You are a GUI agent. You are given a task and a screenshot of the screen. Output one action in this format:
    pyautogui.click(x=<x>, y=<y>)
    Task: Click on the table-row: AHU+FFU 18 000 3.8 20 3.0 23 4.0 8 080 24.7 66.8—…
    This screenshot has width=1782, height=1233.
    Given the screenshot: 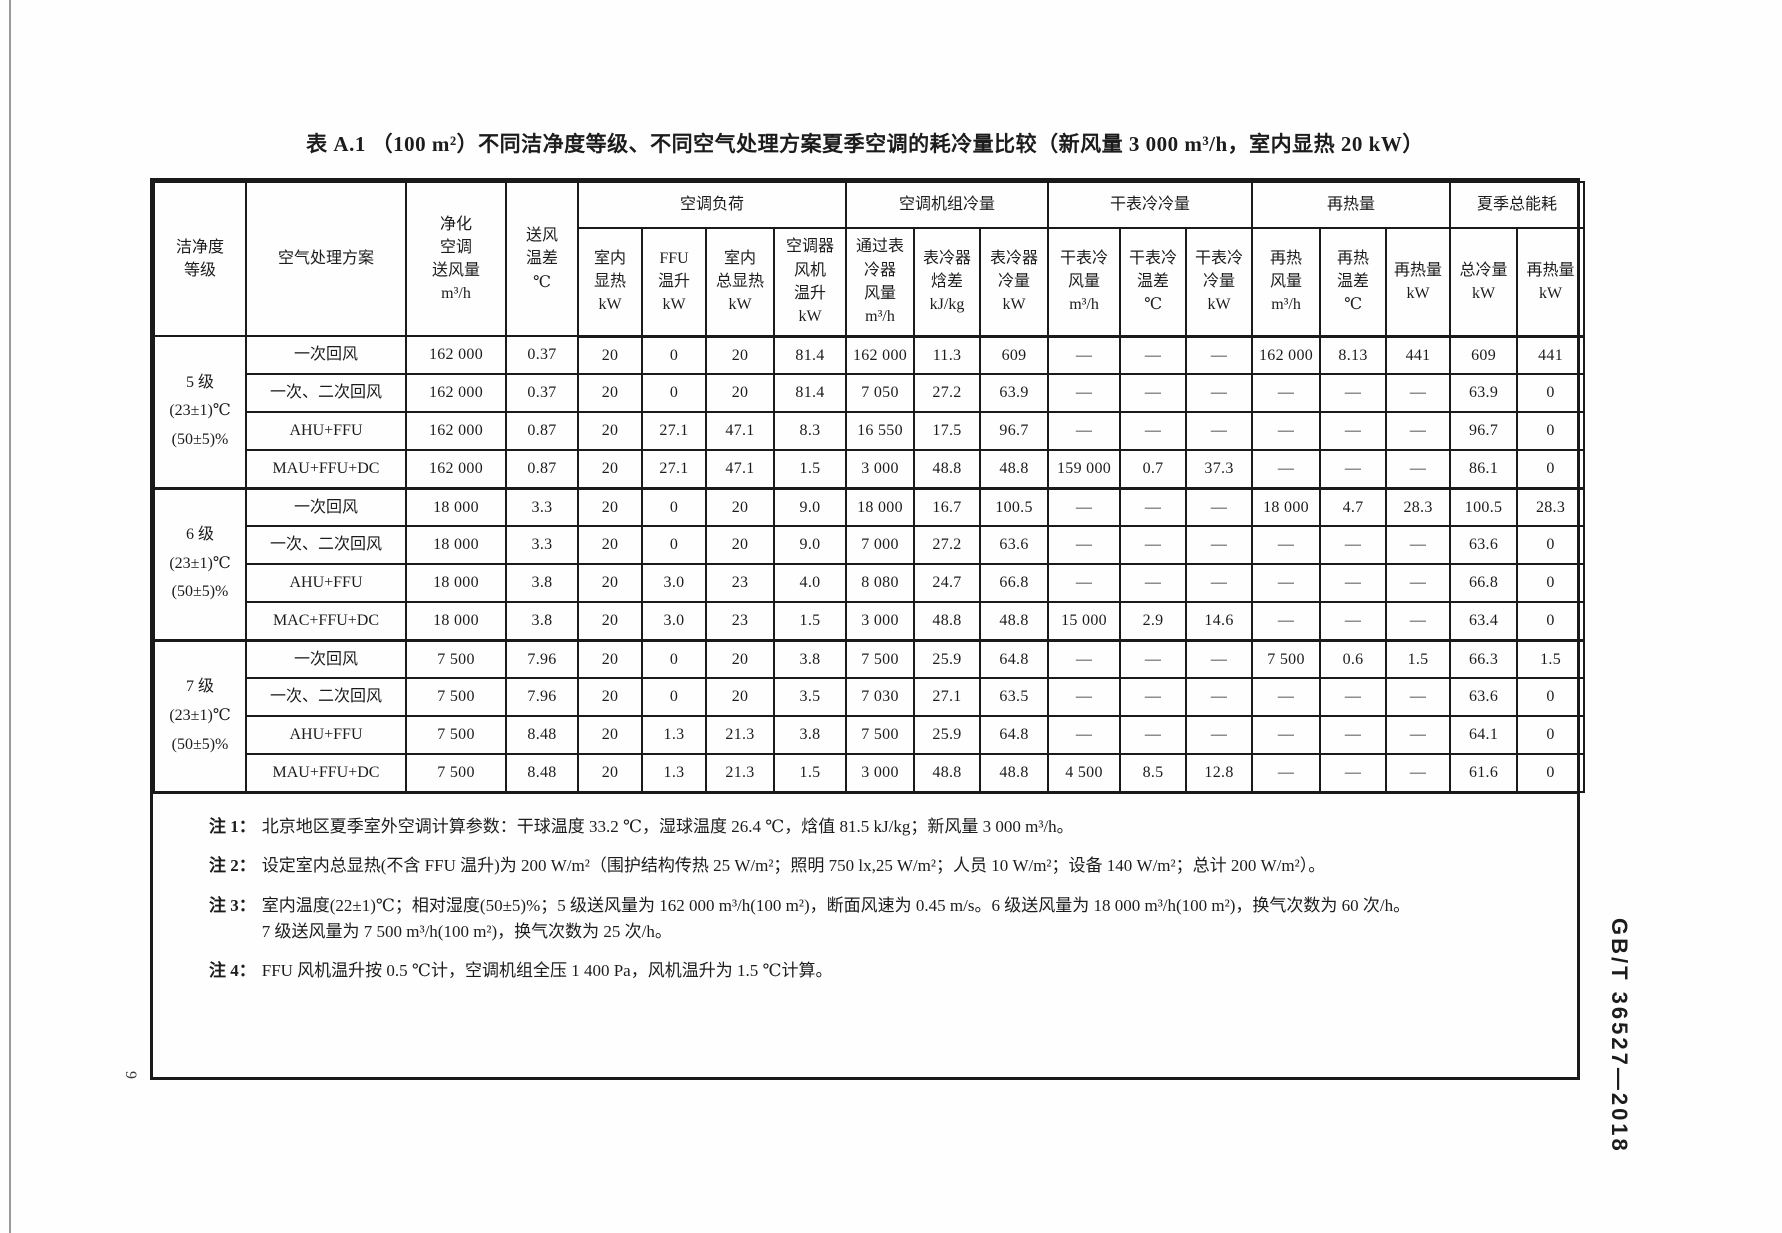 What is the action you would take?
    pyautogui.click(x=870, y=583)
    